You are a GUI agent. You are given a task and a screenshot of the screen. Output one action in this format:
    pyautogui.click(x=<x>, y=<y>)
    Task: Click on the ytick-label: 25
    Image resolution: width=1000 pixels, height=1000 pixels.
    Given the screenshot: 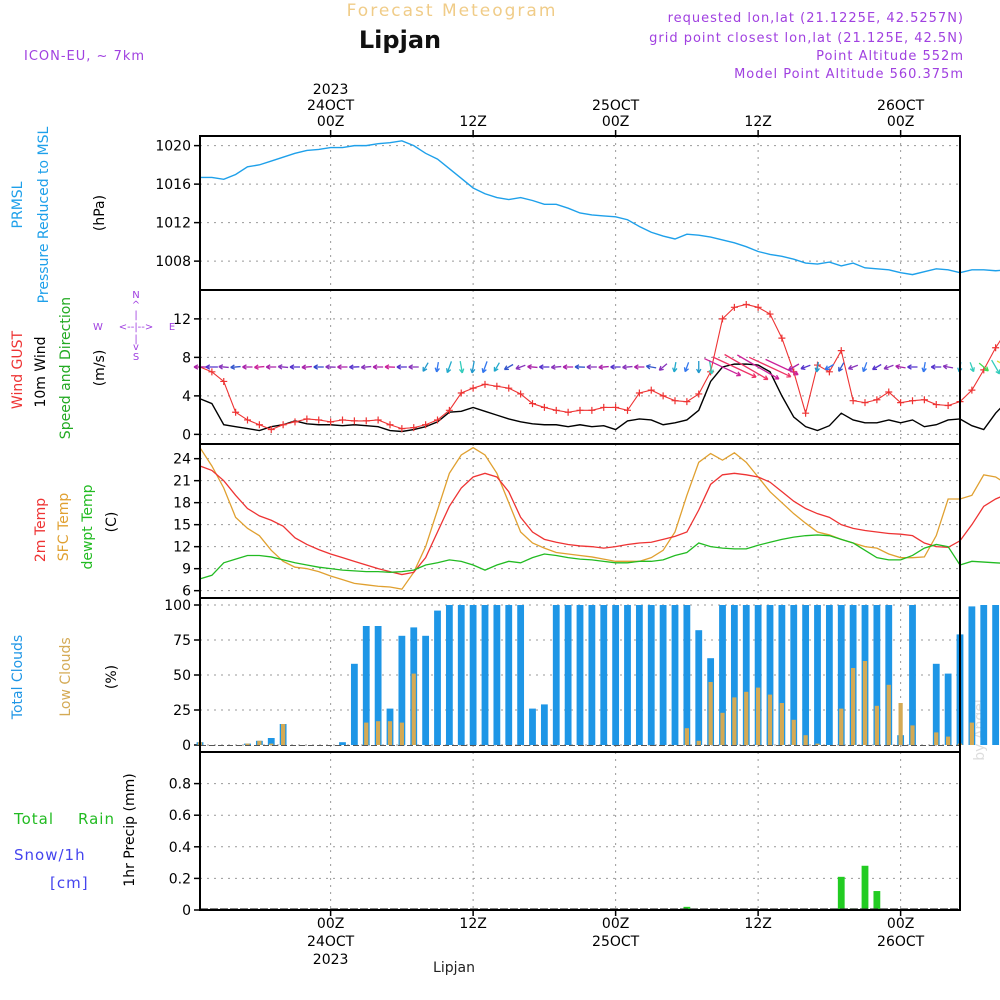 What is the action you would take?
    pyautogui.click(x=182, y=711)
    